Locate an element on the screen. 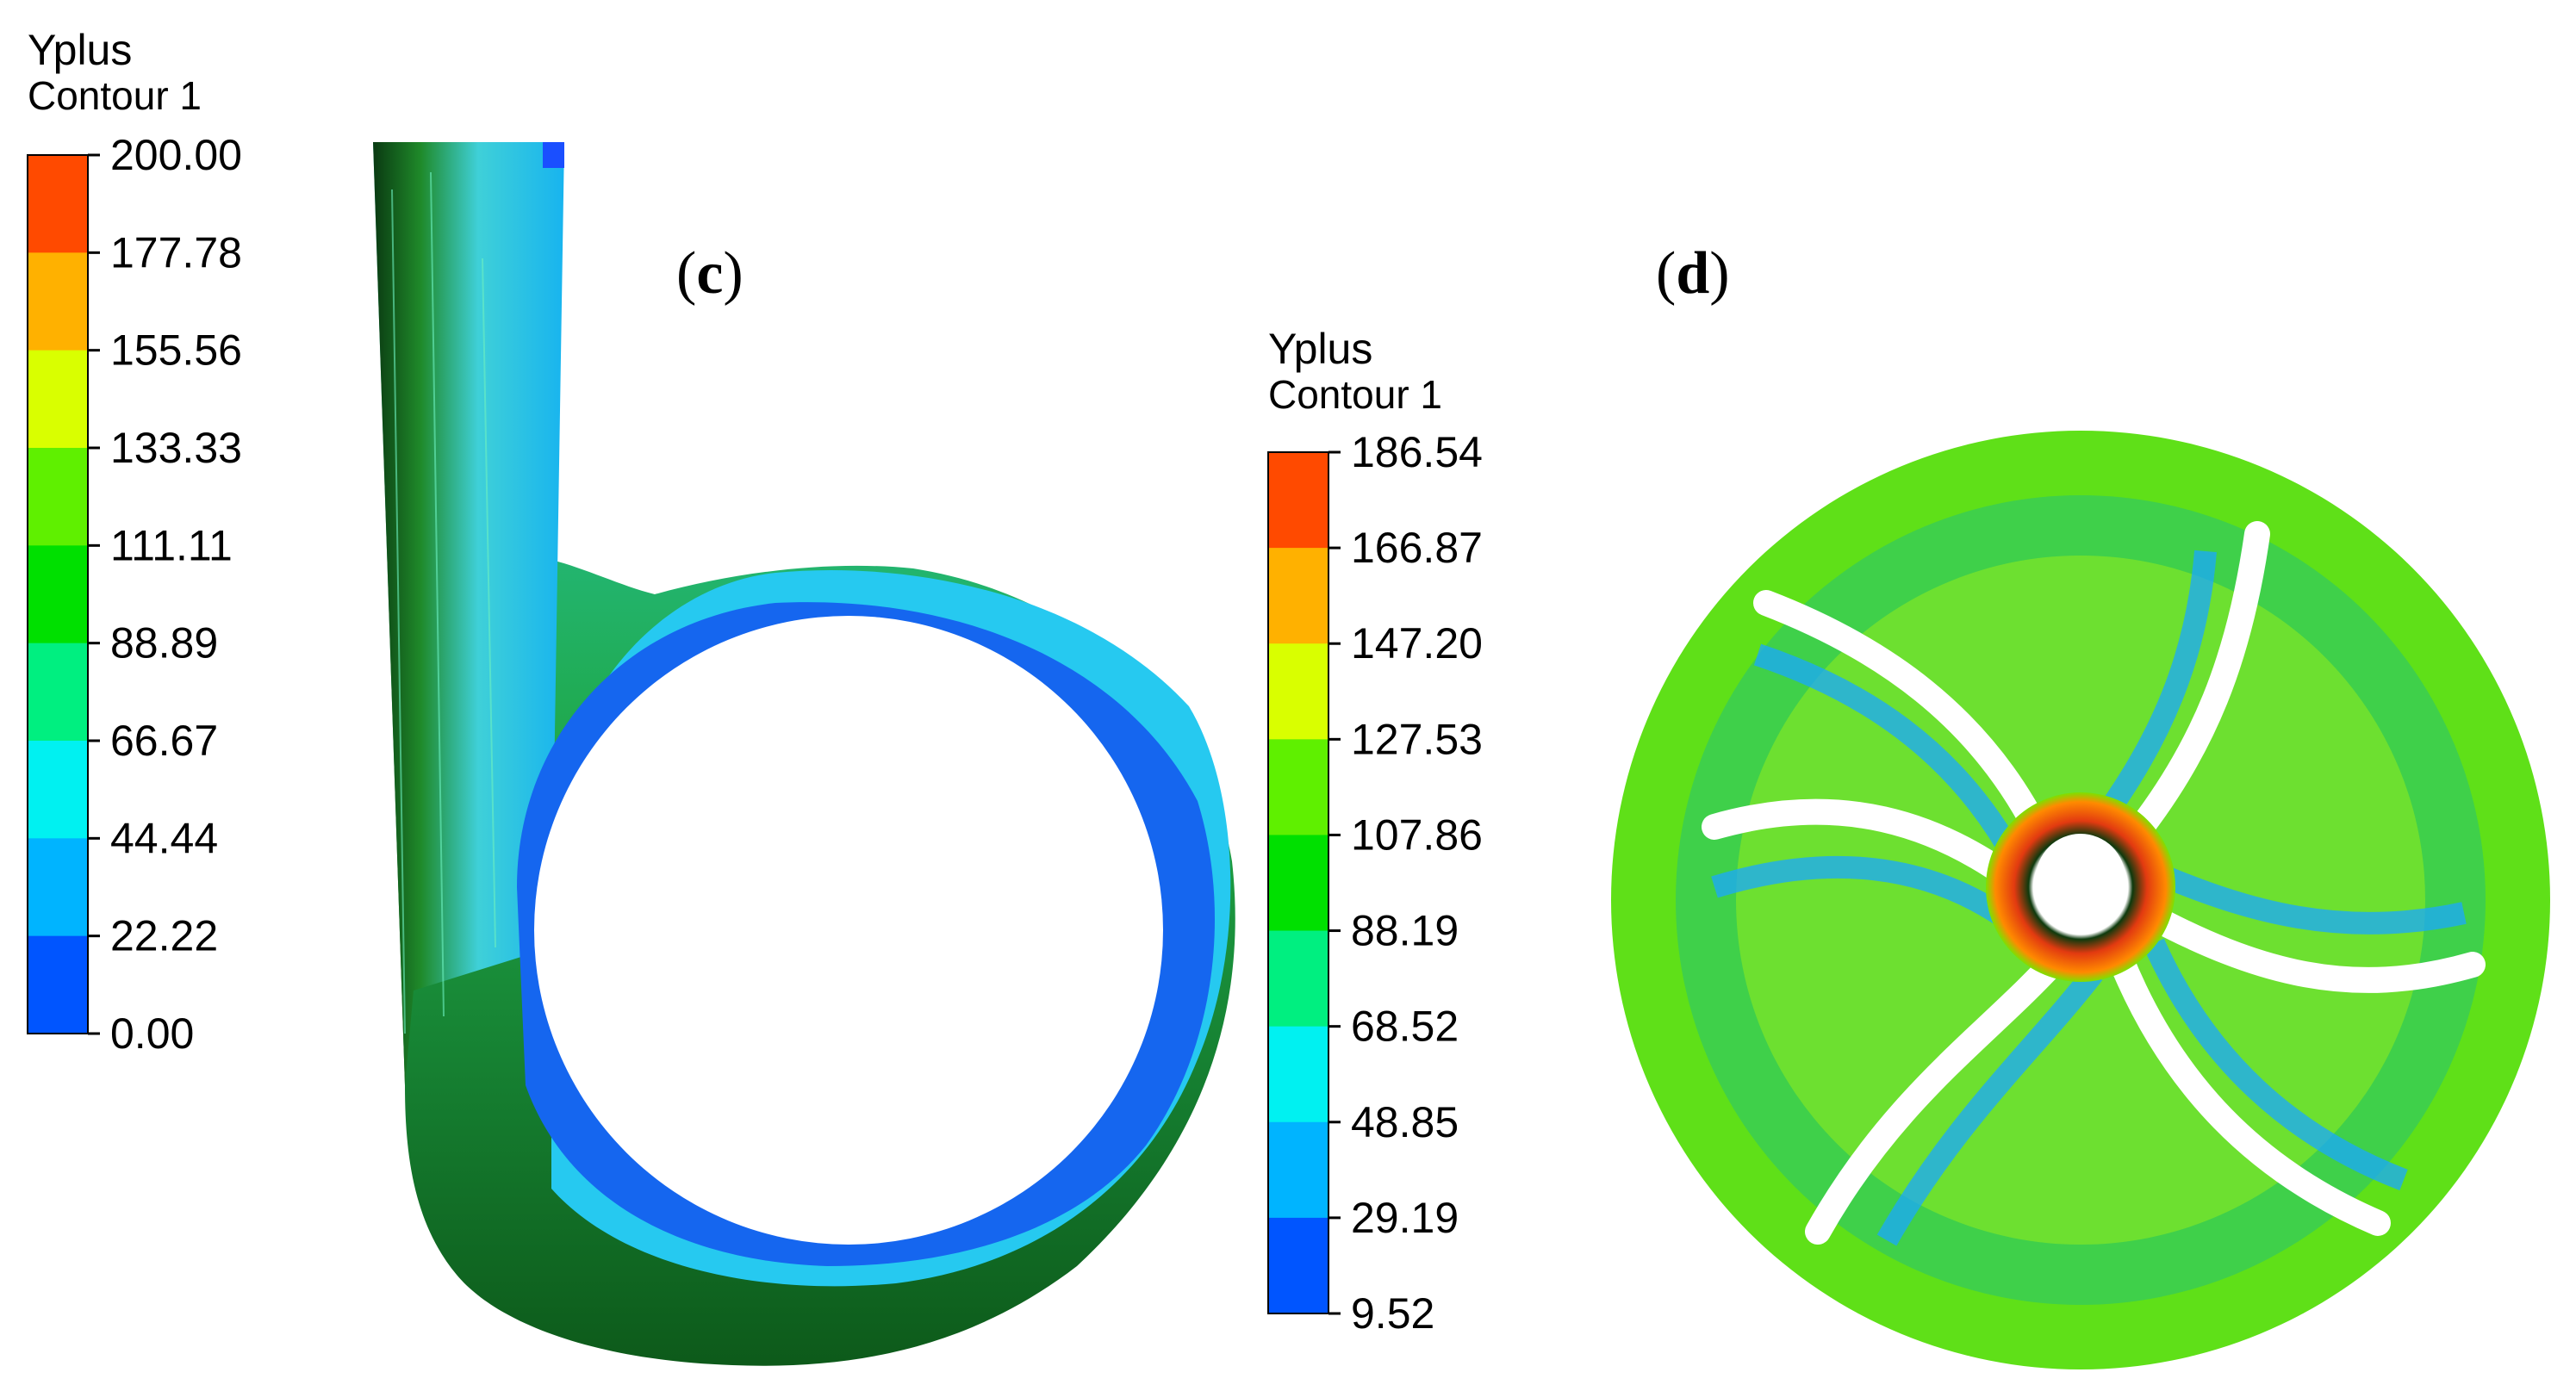 The width and height of the screenshot is (2576, 1391). legend-1-title: Yplus is located at coordinates (80, 50).